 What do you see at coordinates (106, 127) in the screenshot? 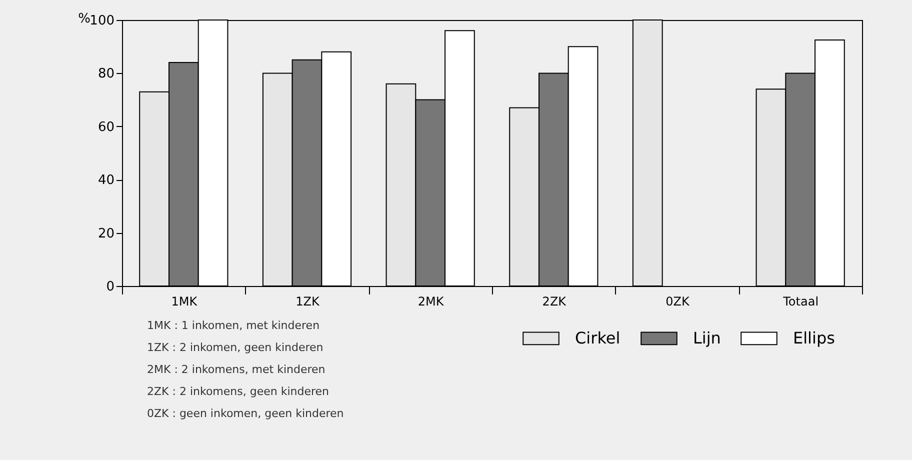
I see `y-tick-label: 60` at bounding box center [106, 127].